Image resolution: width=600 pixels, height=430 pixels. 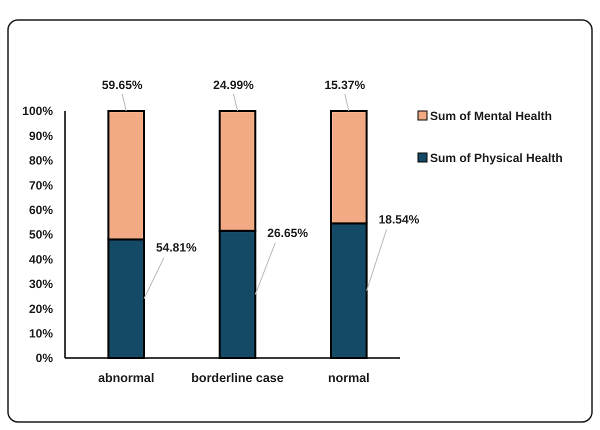 I want to click on y-tick-label: 70%, so click(x=41, y=185).